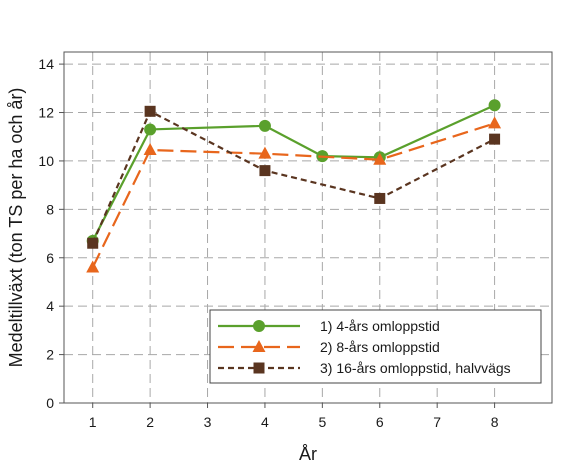 The image size is (580, 468). Describe the element at coordinates (380, 326) in the screenshot. I see `legend-label: 1) 4-års omloppstid` at that location.